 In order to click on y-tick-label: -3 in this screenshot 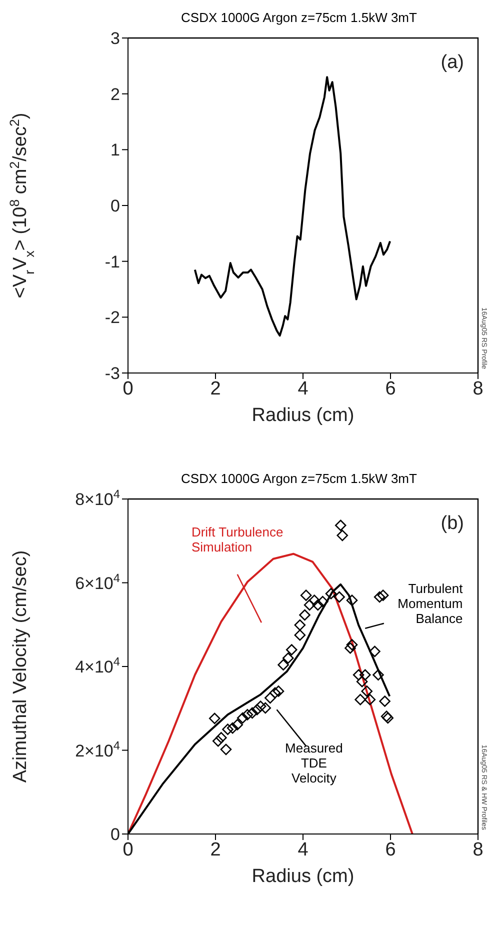, I will do `click(112, 373)`.